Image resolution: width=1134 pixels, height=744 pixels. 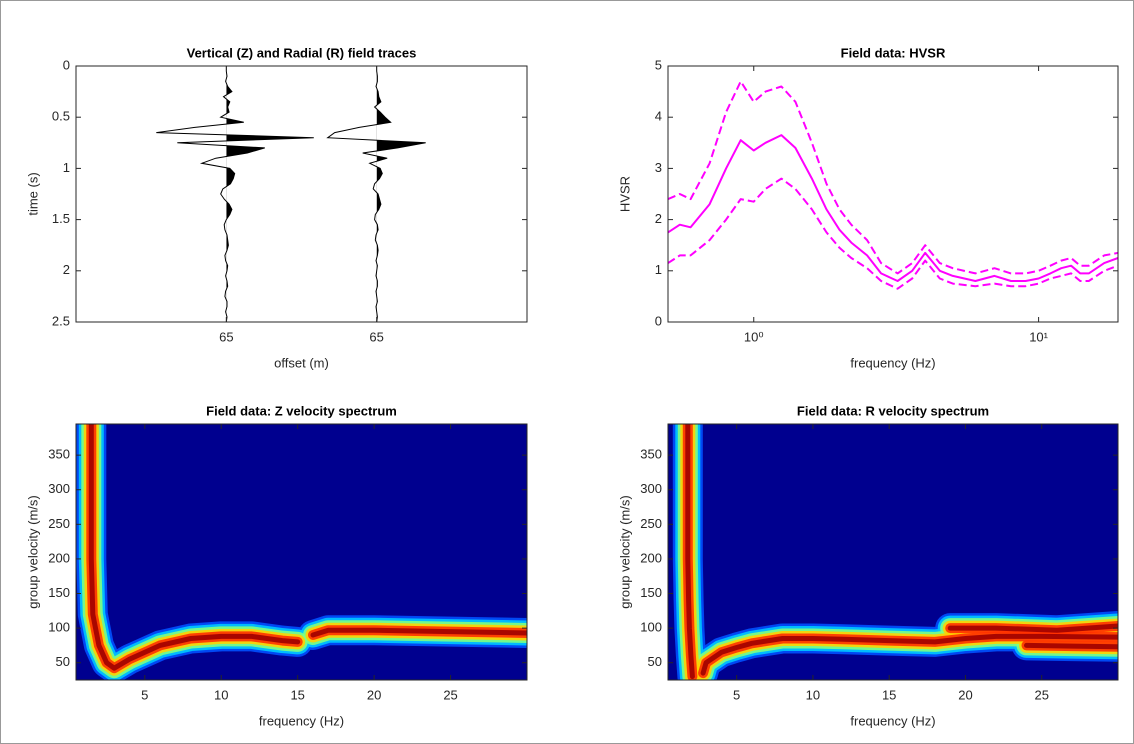 What do you see at coordinates (624, 194) in the screenshot?
I see `y-axis-label: HVSR` at bounding box center [624, 194].